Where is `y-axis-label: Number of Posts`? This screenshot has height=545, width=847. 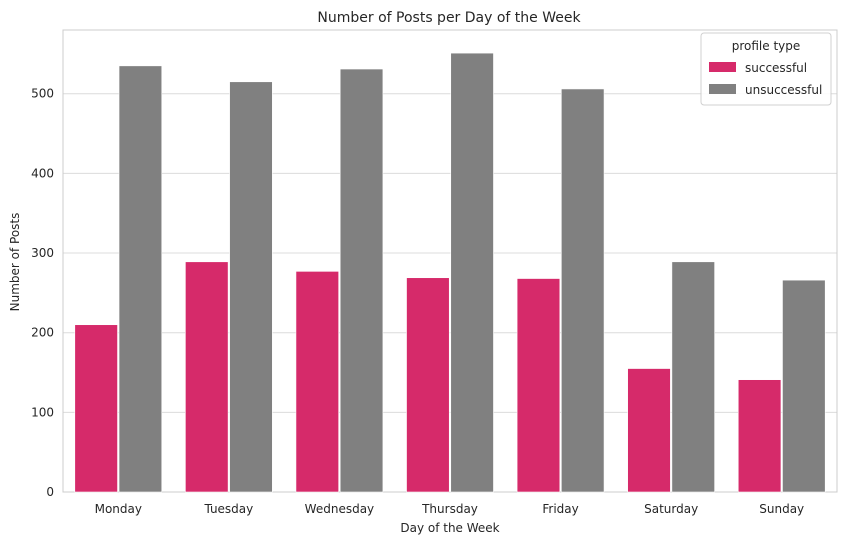 y-axis-label: Number of Posts is located at coordinates (15, 262).